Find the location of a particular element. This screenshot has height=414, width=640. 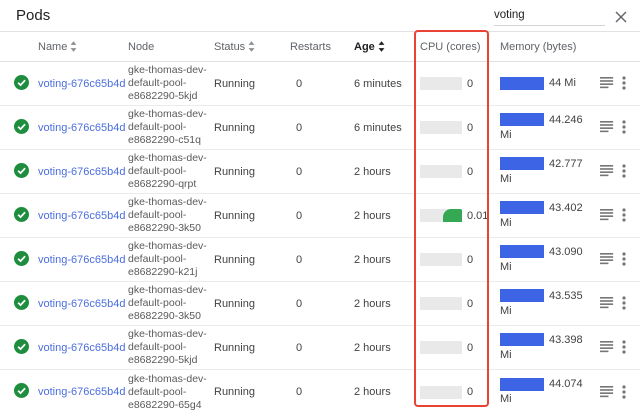

memory-cell: 44.074 Mi is located at coordinates (546, 392).